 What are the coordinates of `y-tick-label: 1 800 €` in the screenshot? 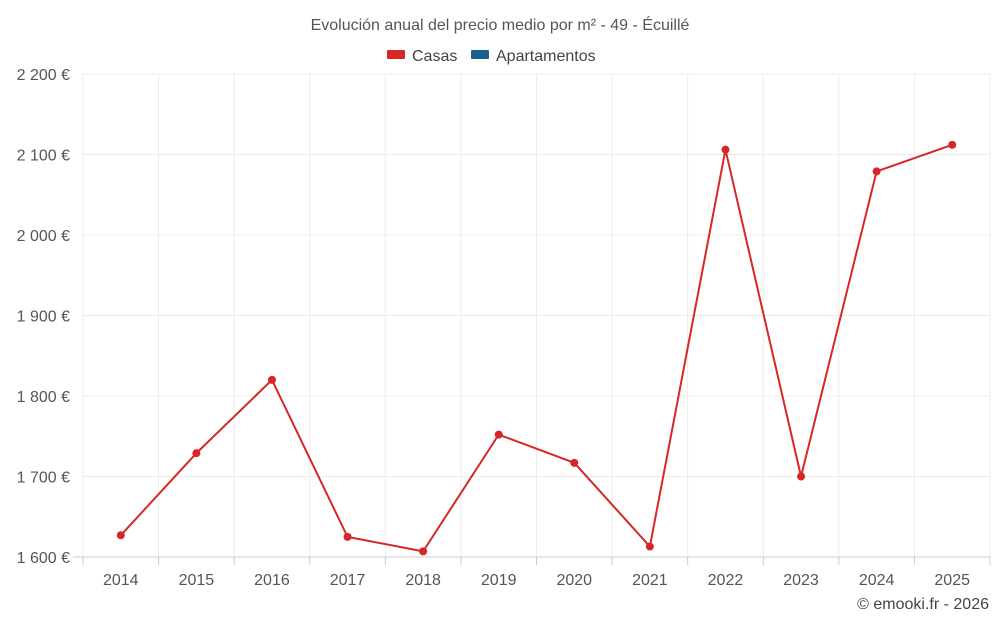 It's located at (43, 397).